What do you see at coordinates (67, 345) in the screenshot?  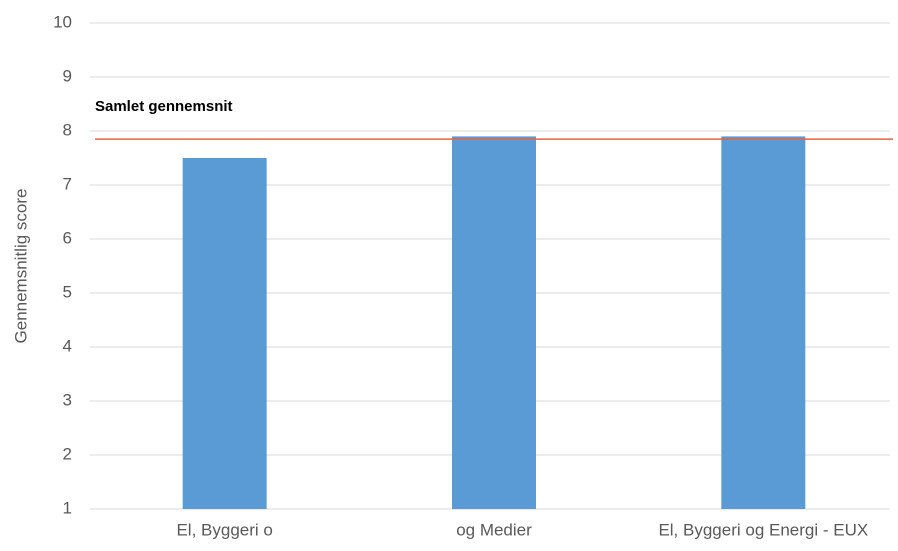 I see `y-tick-label: 4` at bounding box center [67, 345].